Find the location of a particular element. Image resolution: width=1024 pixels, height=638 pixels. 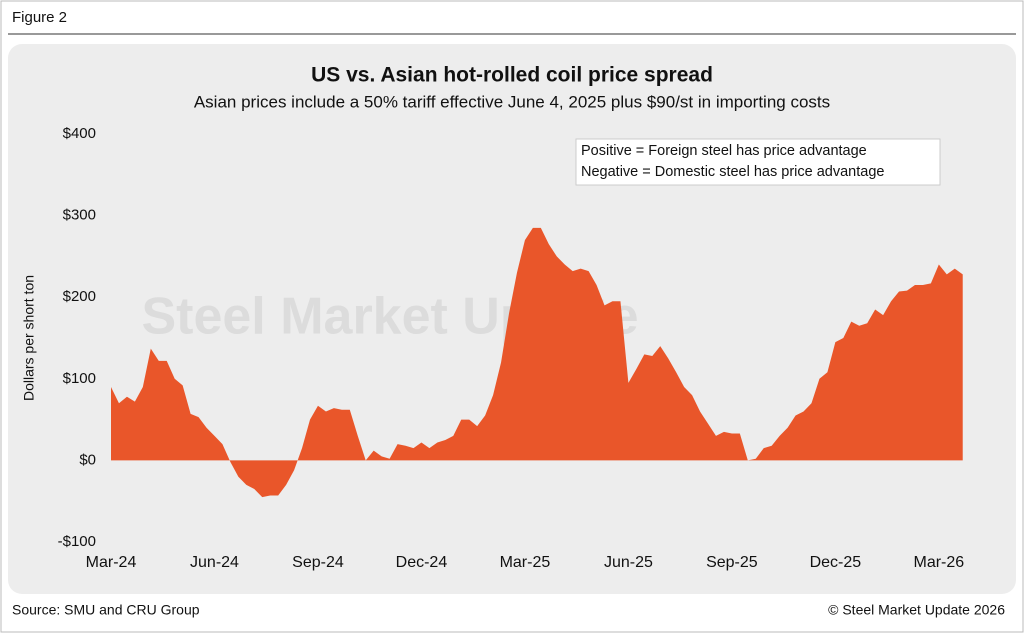

x-tick-label: Dec-24 is located at coordinates (422, 562).